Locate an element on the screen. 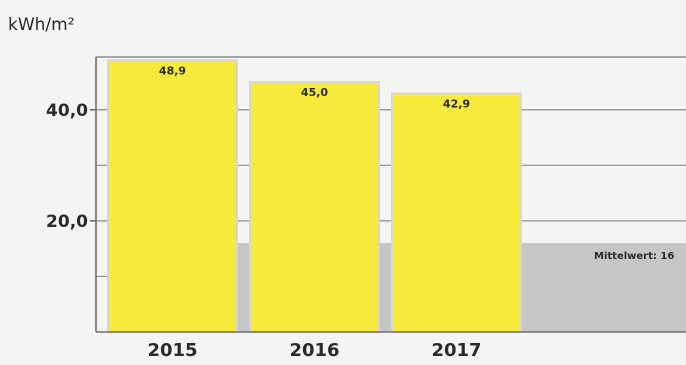 The image size is (686, 365). data-label-2016: 45,0 is located at coordinates (314, 92).